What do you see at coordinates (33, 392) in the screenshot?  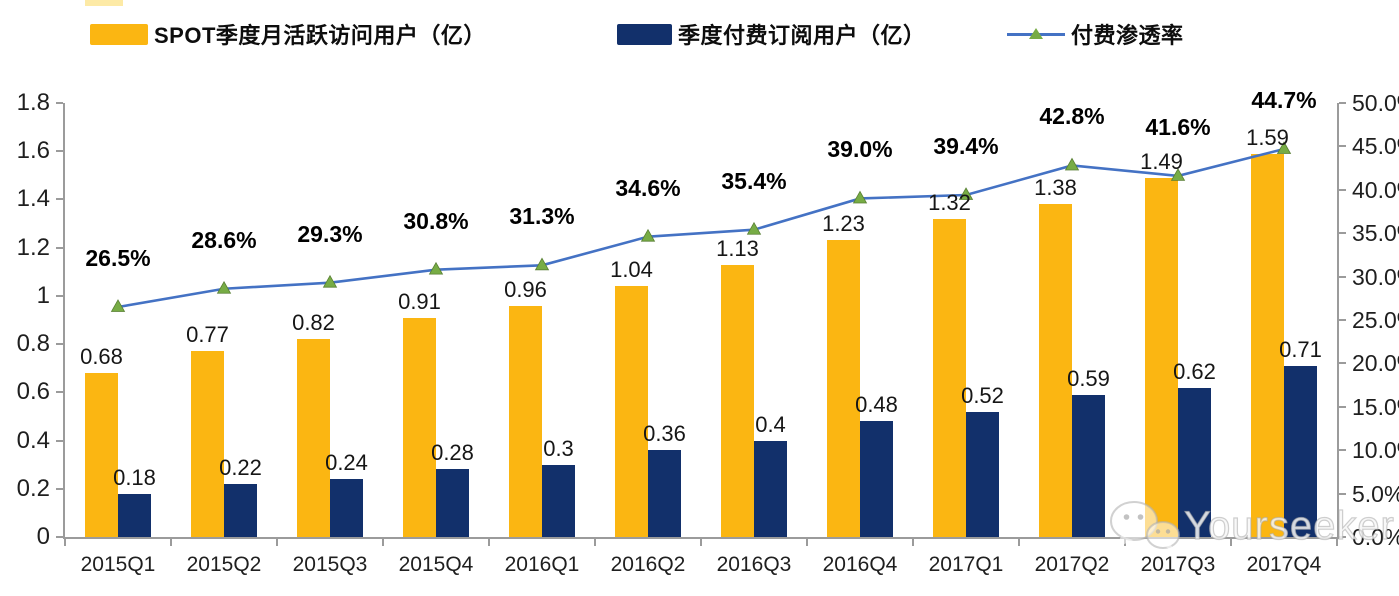 I see `y-tick-label-left: 0.6` at bounding box center [33, 392].